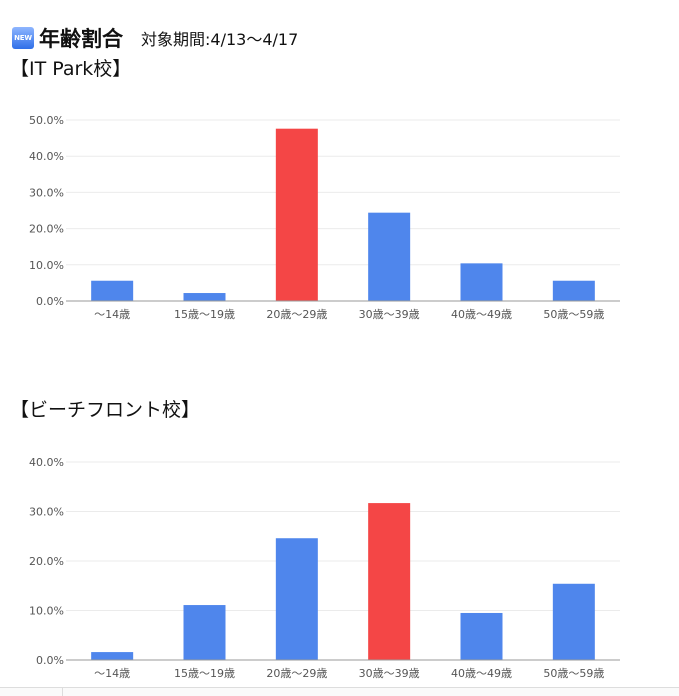  What do you see at coordinates (339, 691) in the screenshot?
I see `bottom-strip` at bounding box center [339, 691].